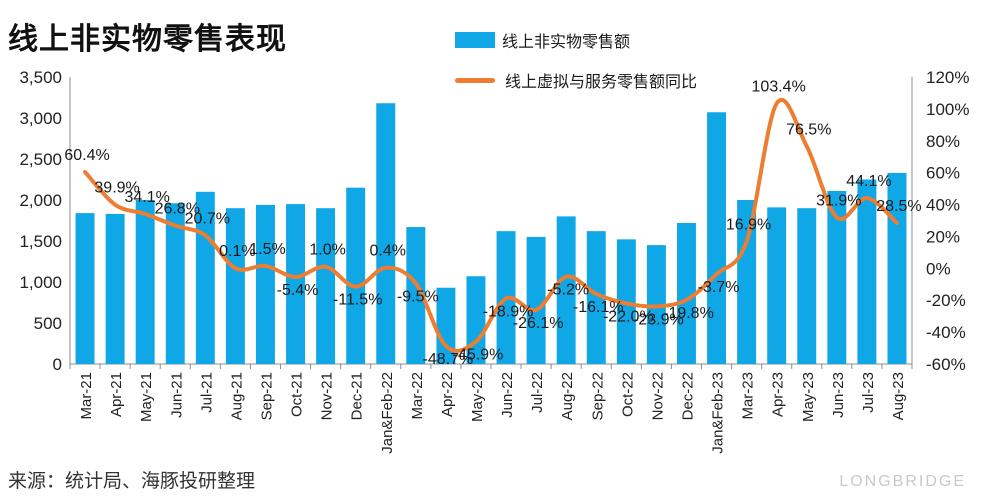  Describe the element at coordinates (387, 413) in the screenshot. I see `x-tick-label: Jan&Feb-22` at that location.